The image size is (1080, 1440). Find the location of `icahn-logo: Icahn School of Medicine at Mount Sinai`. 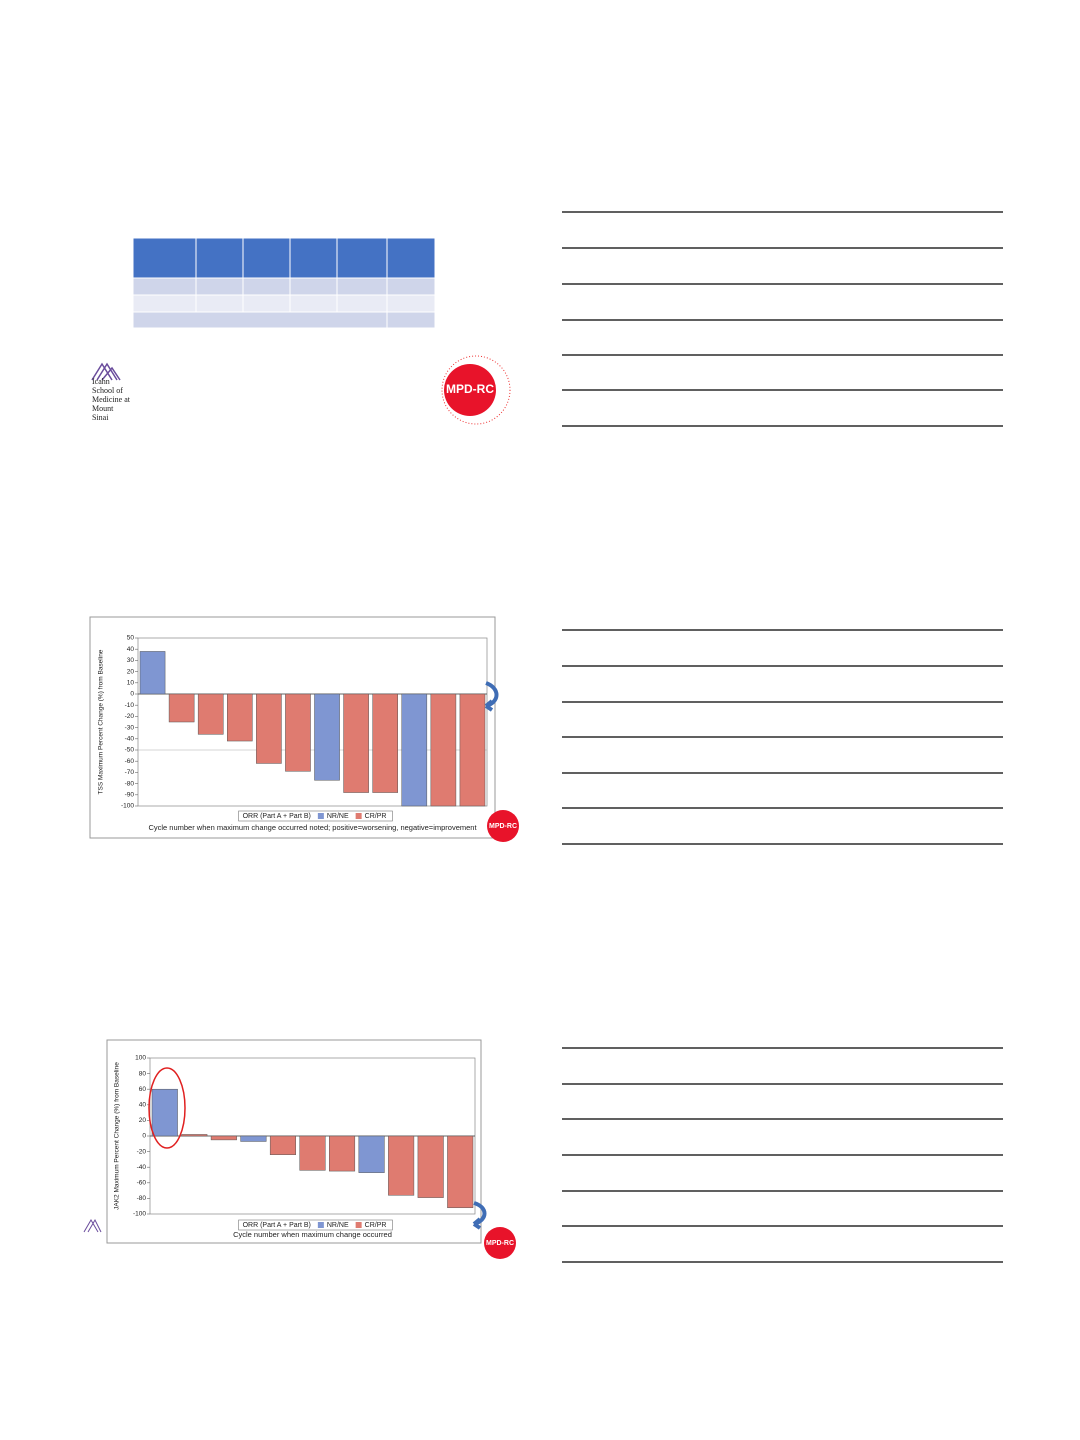

icahn-logo: Icahn School of Medicine at Mount Sinai is located at coordinates (111, 392).